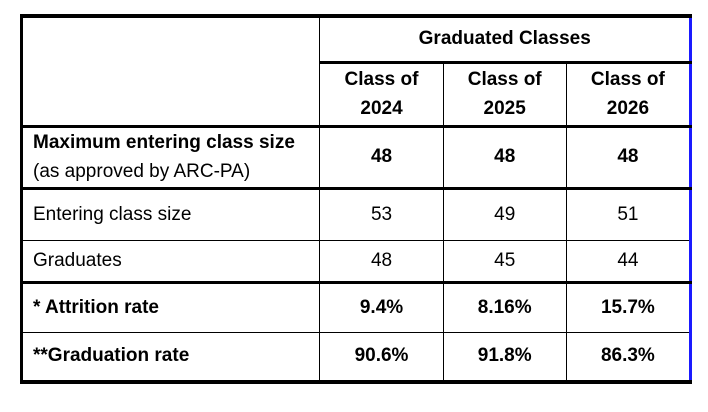 This screenshot has height=412, width=708. What do you see at coordinates (381, 307) in the screenshot?
I see `cell: 9.4%` at bounding box center [381, 307].